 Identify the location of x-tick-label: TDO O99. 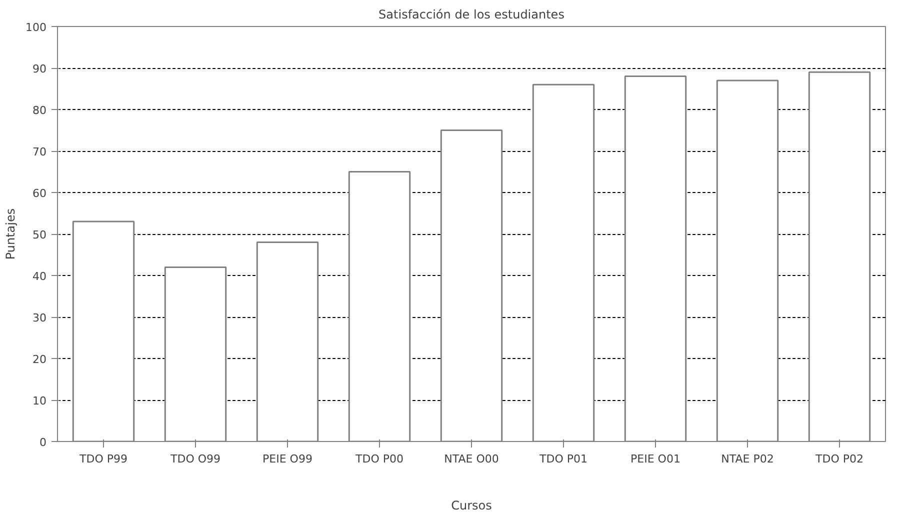
(195, 459).